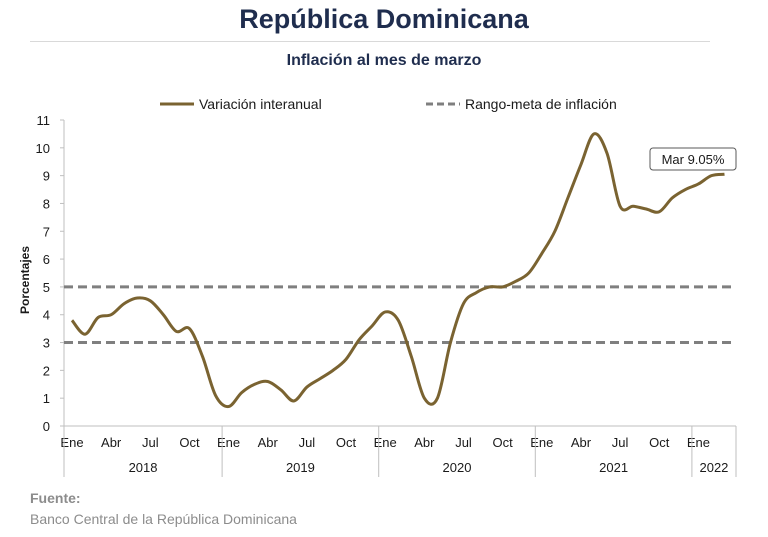  I want to click on annotation-box, so click(693, 159).